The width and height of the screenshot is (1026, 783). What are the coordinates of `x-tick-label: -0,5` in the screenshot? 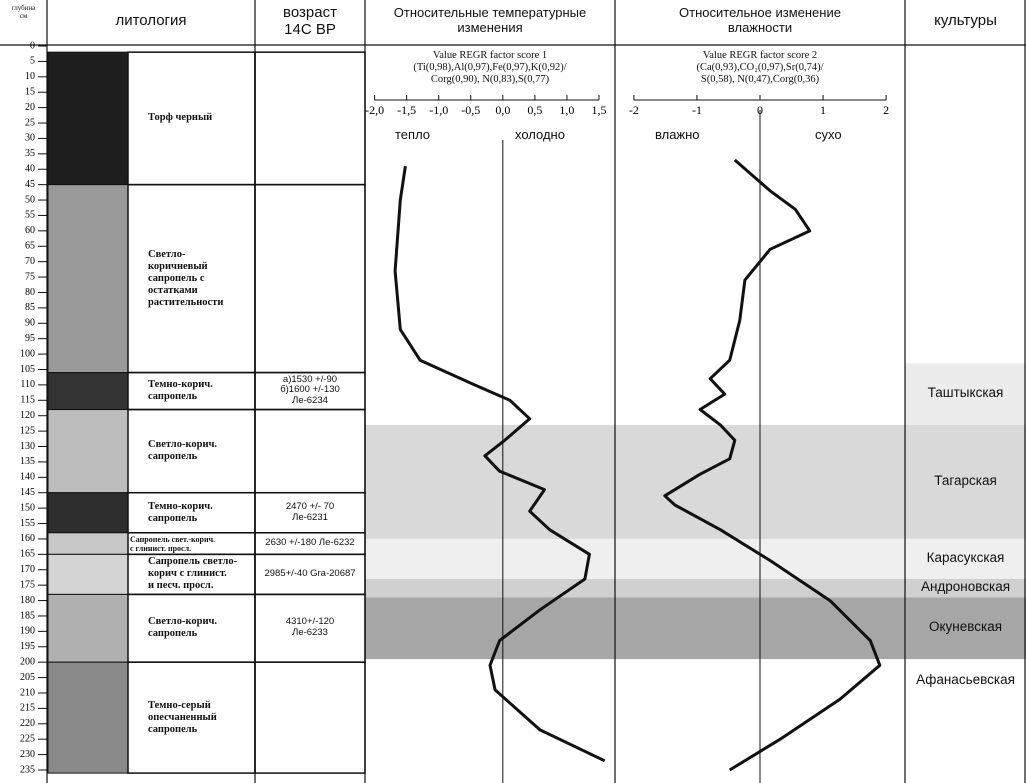 It's located at (470, 110).